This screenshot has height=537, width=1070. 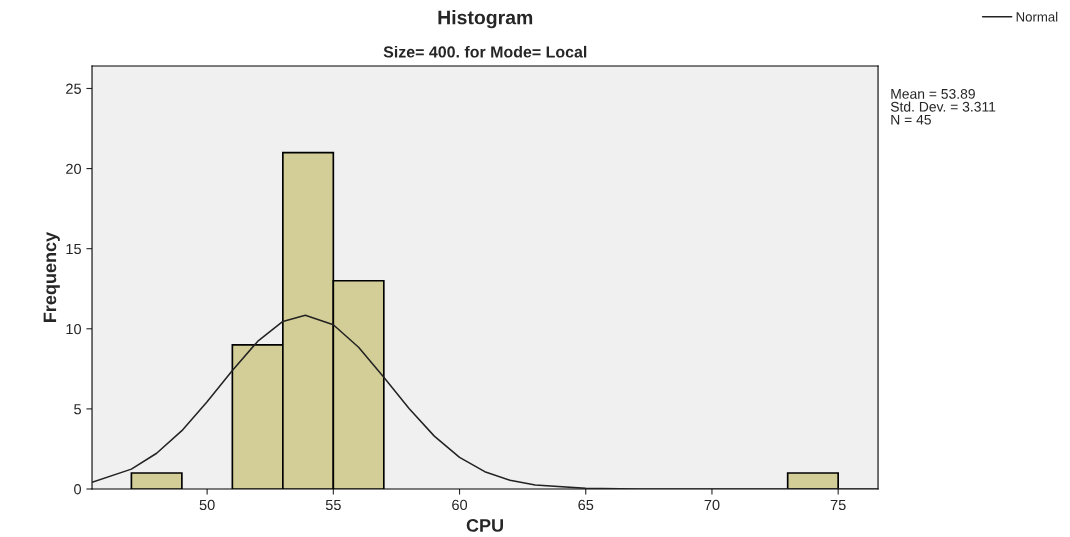 What do you see at coordinates (73, 88) in the screenshot?
I see `y-tick-label: 25` at bounding box center [73, 88].